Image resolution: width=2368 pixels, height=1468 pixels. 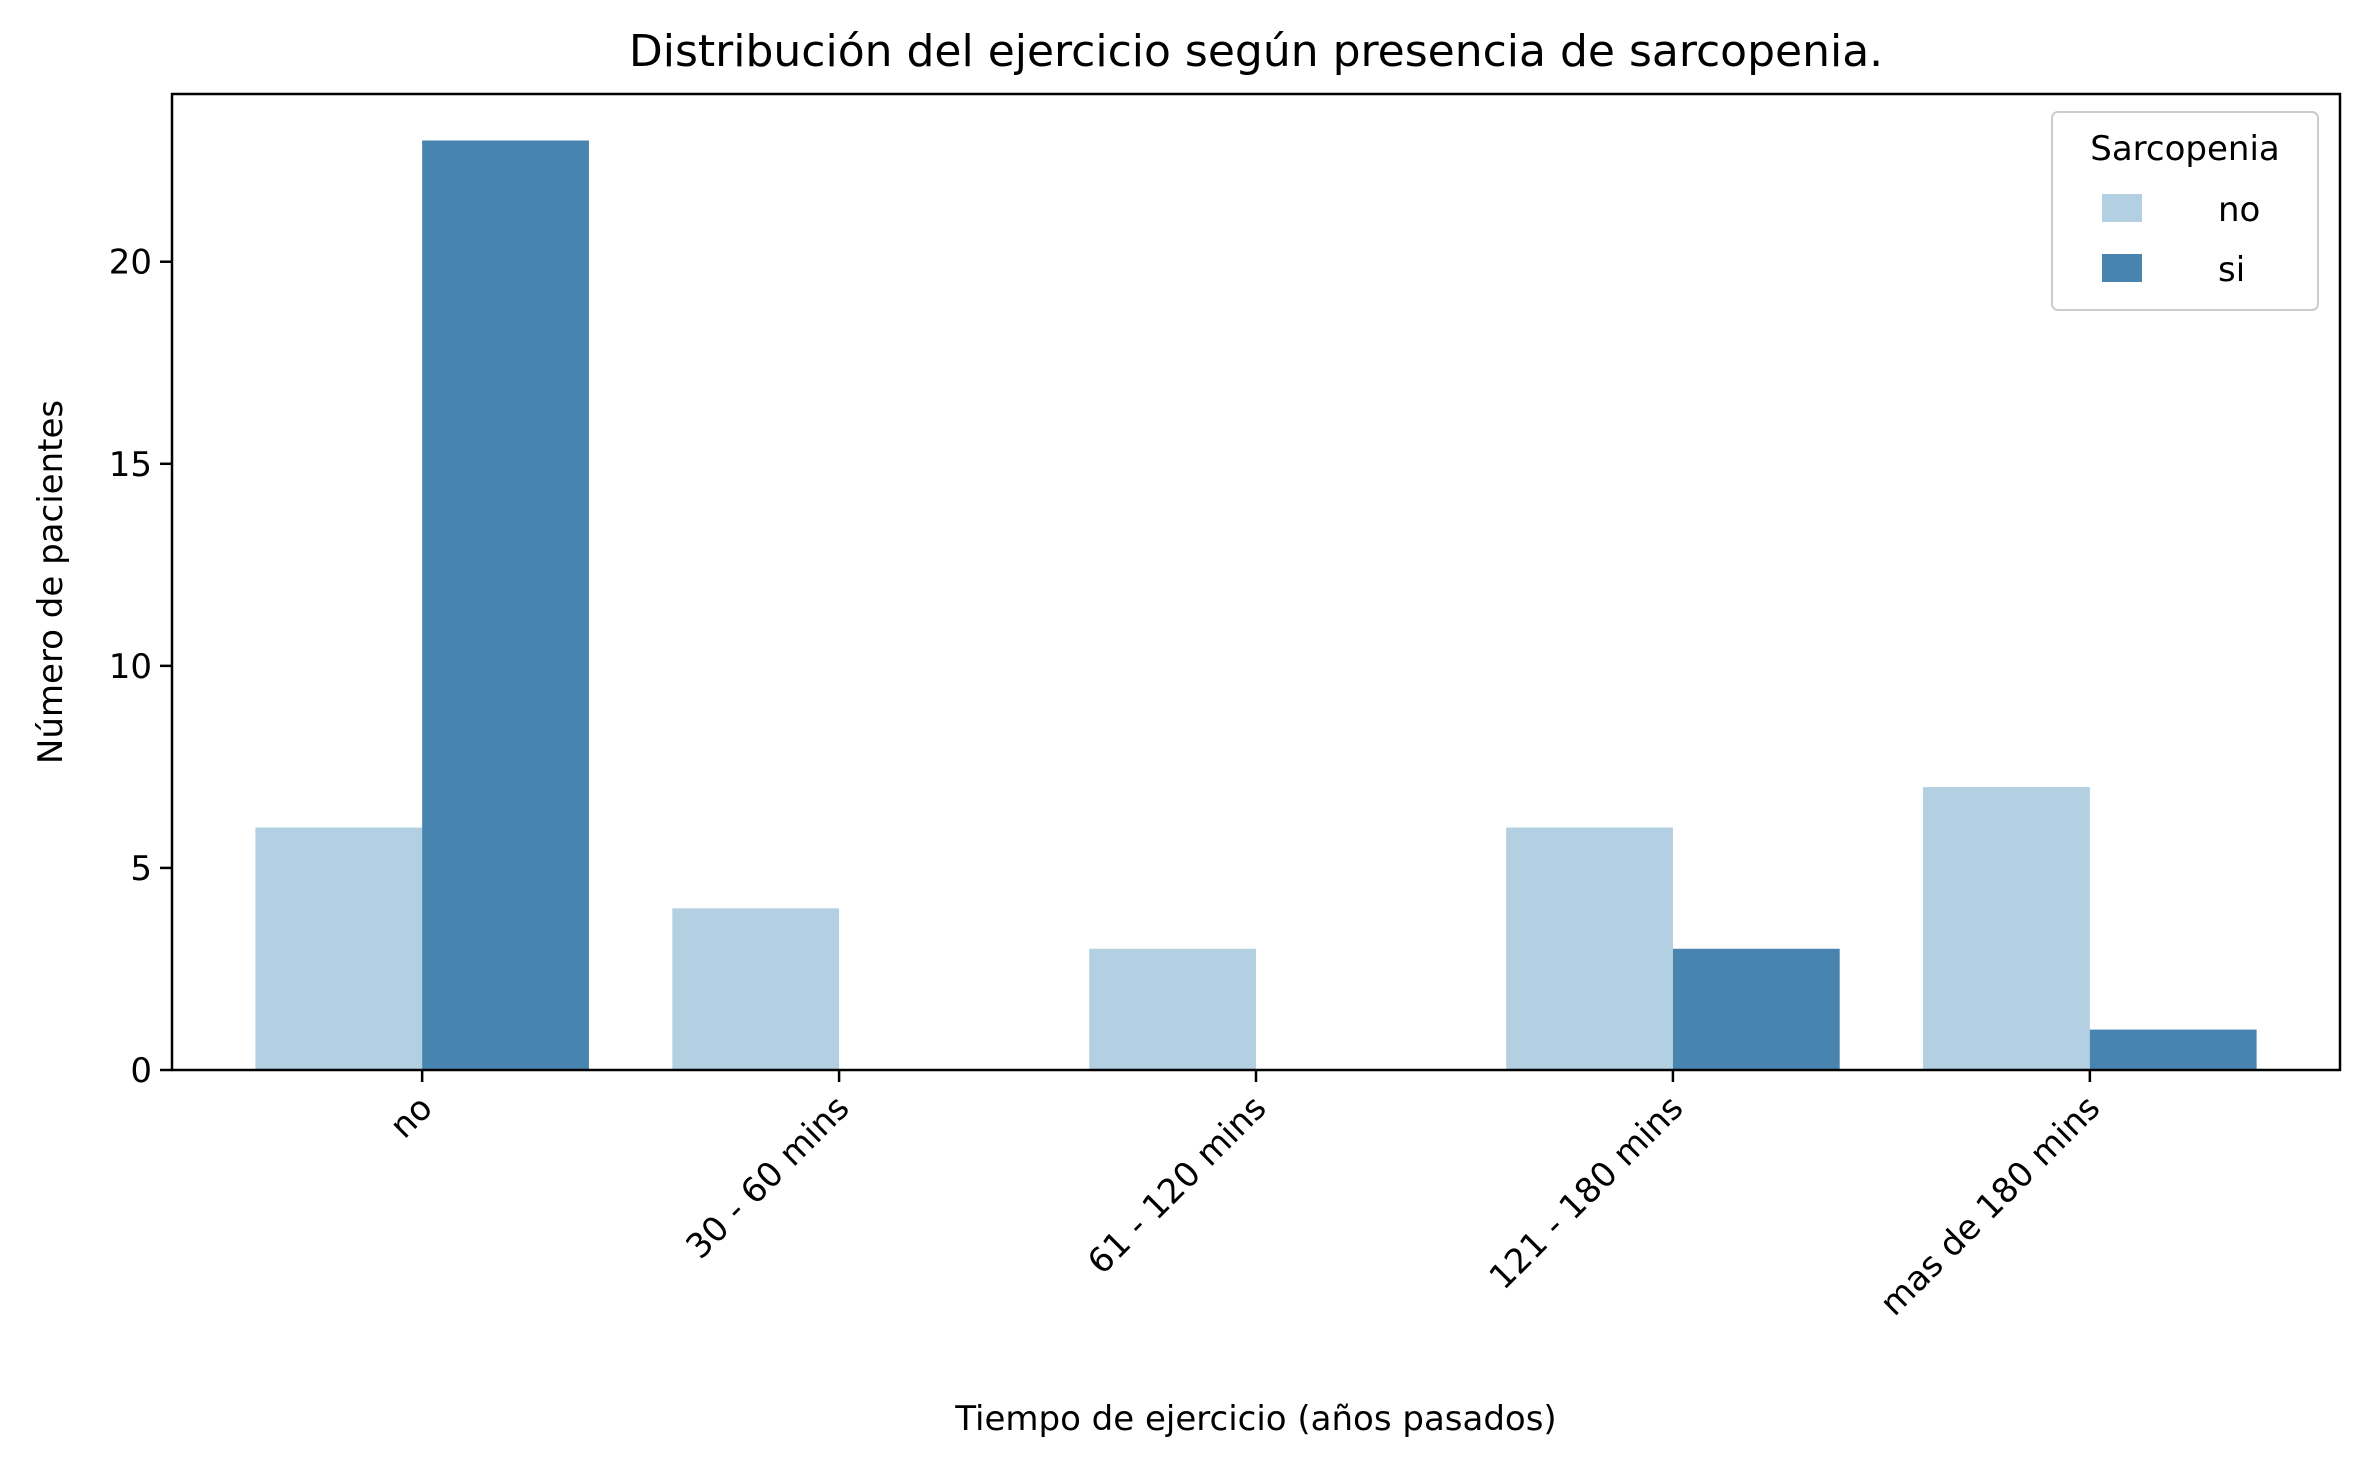 What do you see at coordinates (767, 1177) in the screenshot?
I see `x-tick-label: 30 - 60 mins` at bounding box center [767, 1177].